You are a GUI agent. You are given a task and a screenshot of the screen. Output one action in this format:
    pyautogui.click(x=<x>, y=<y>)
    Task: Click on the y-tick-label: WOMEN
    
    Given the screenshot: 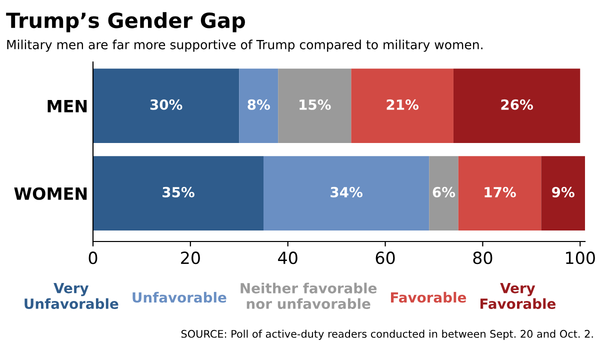 What is the action you would take?
    pyautogui.click(x=50, y=193)
    